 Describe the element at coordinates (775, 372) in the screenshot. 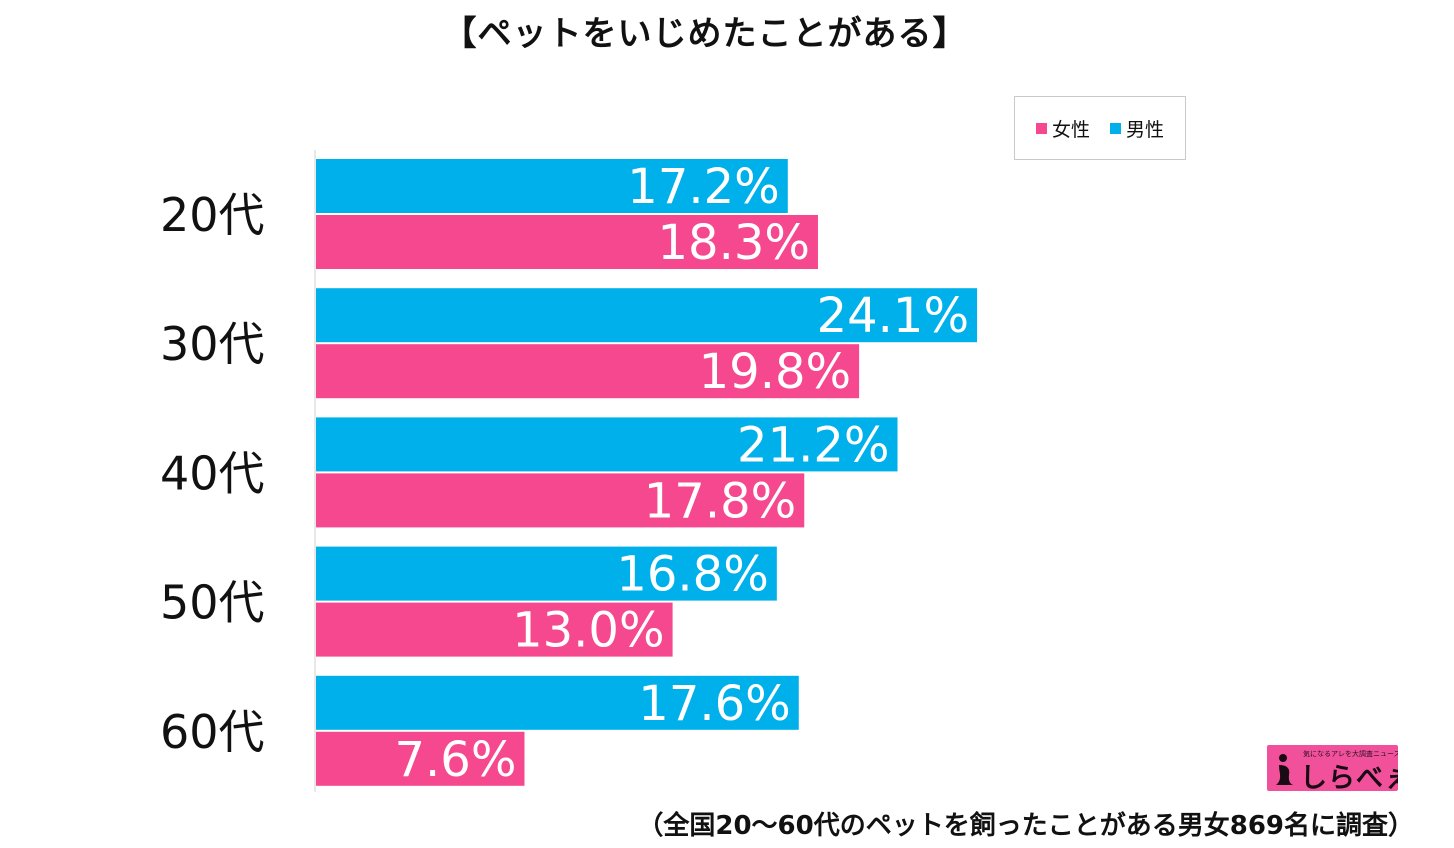

I see `data-label-female: 19.8%` at that location.